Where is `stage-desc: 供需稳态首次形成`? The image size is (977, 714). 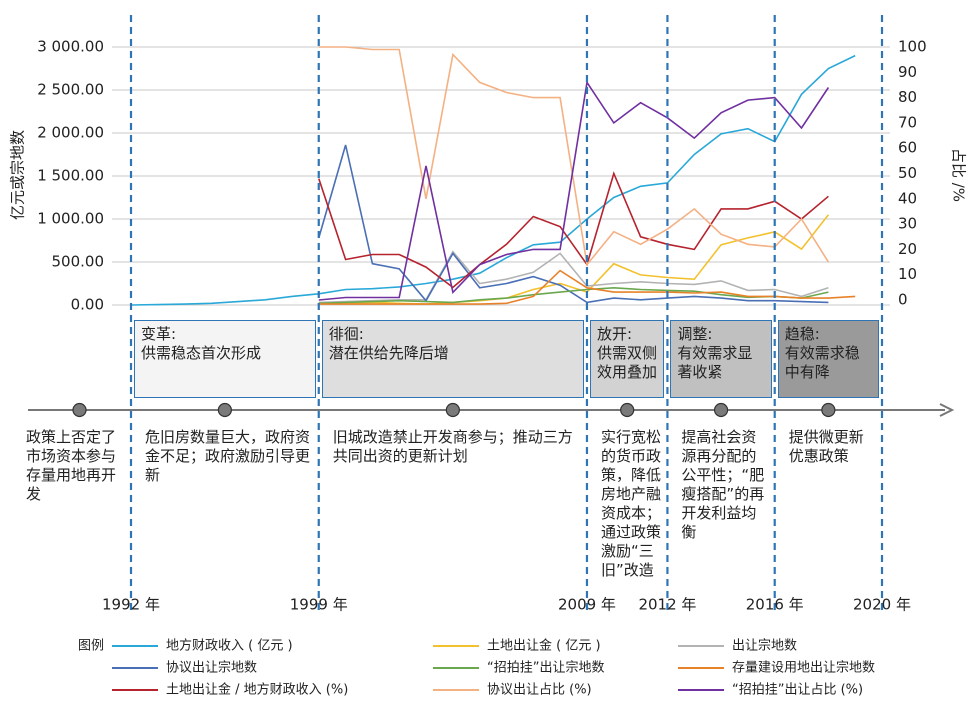
stage-desc: 供需稳态首次形成 is located at coordinates (201, 353).